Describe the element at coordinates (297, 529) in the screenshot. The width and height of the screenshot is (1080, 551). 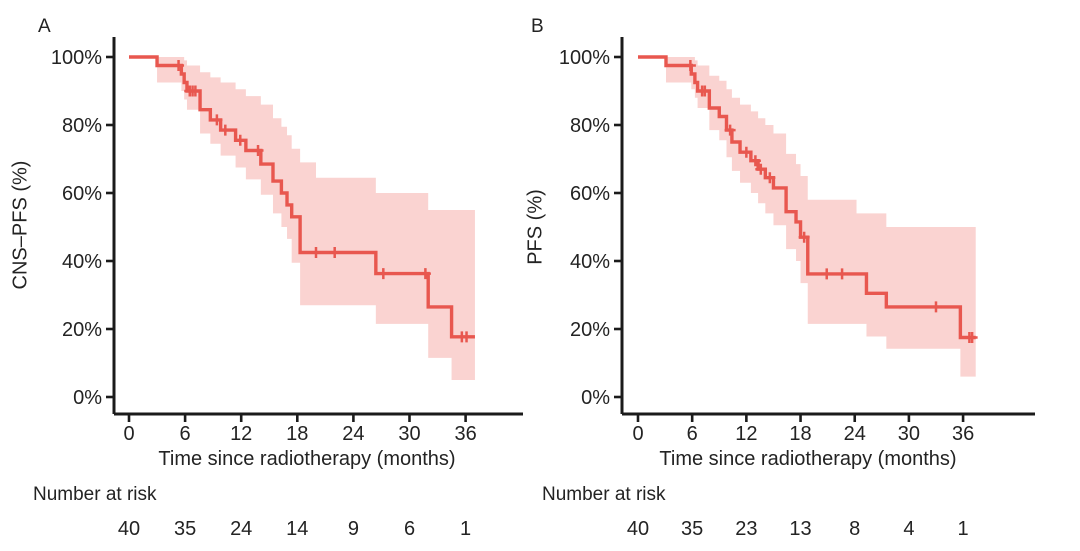
I see `risk-count: 14` at that location.